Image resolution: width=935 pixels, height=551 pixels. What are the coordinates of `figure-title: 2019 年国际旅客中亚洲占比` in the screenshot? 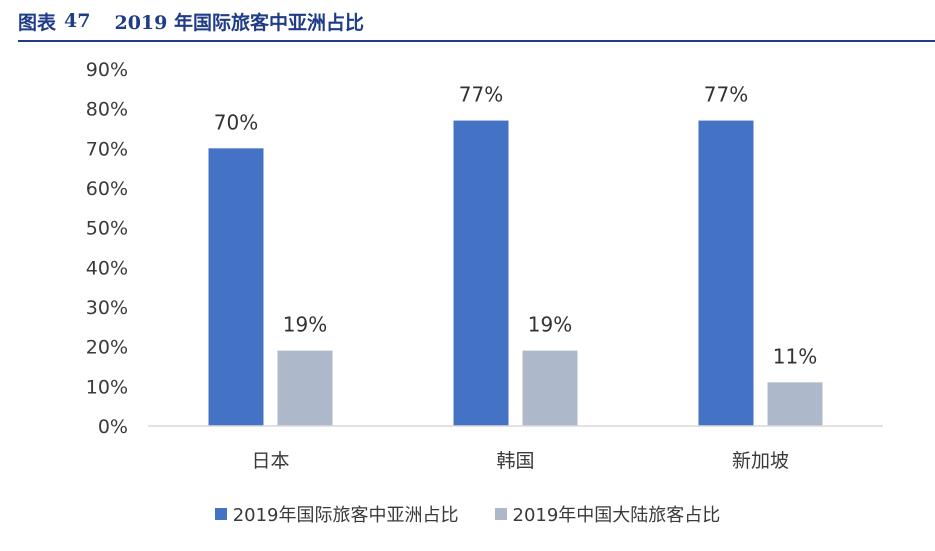 It's located at (239, 22).